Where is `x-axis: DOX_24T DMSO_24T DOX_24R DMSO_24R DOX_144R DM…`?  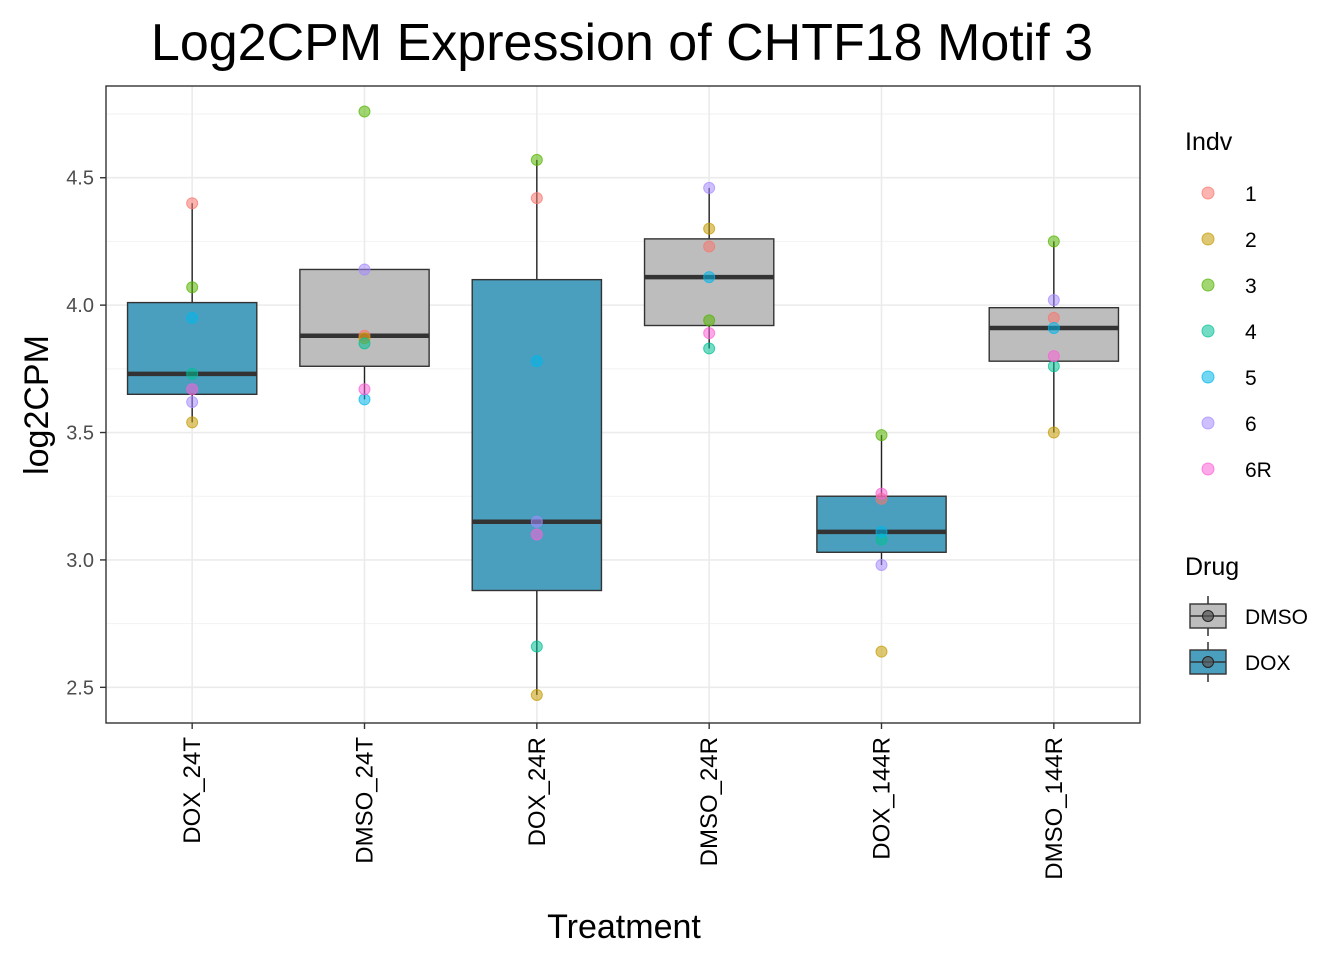
x-axis: DOX_24T DMSO_24T DOX_24R DMSO_24R DOX_144R DM… is located at coordinates (623, 801).